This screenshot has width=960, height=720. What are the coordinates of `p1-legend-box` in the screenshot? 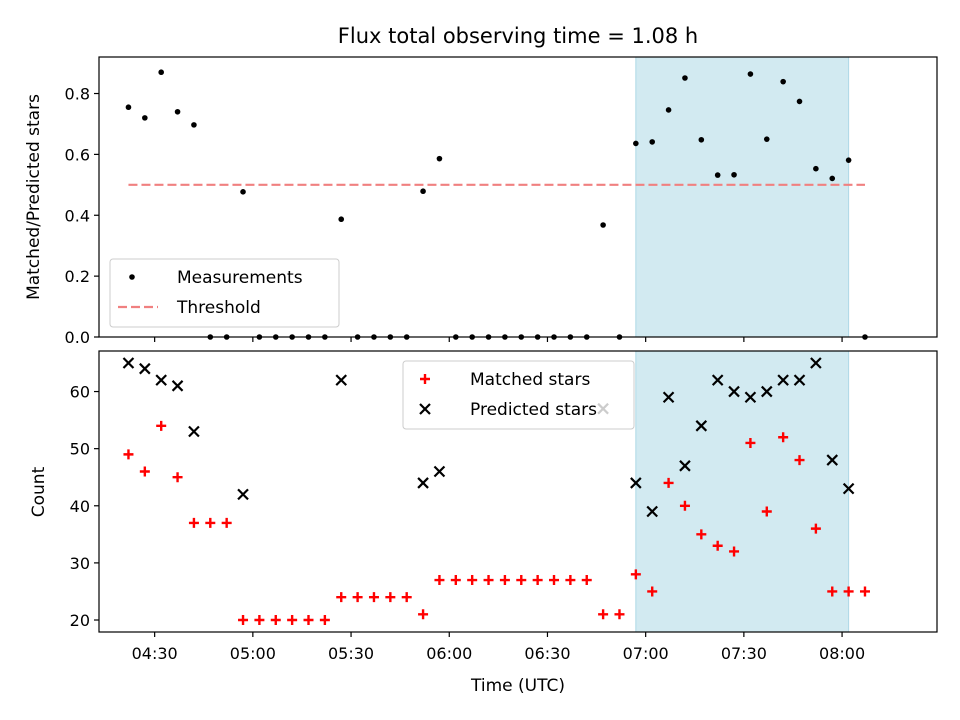 It's located at (518, 395).